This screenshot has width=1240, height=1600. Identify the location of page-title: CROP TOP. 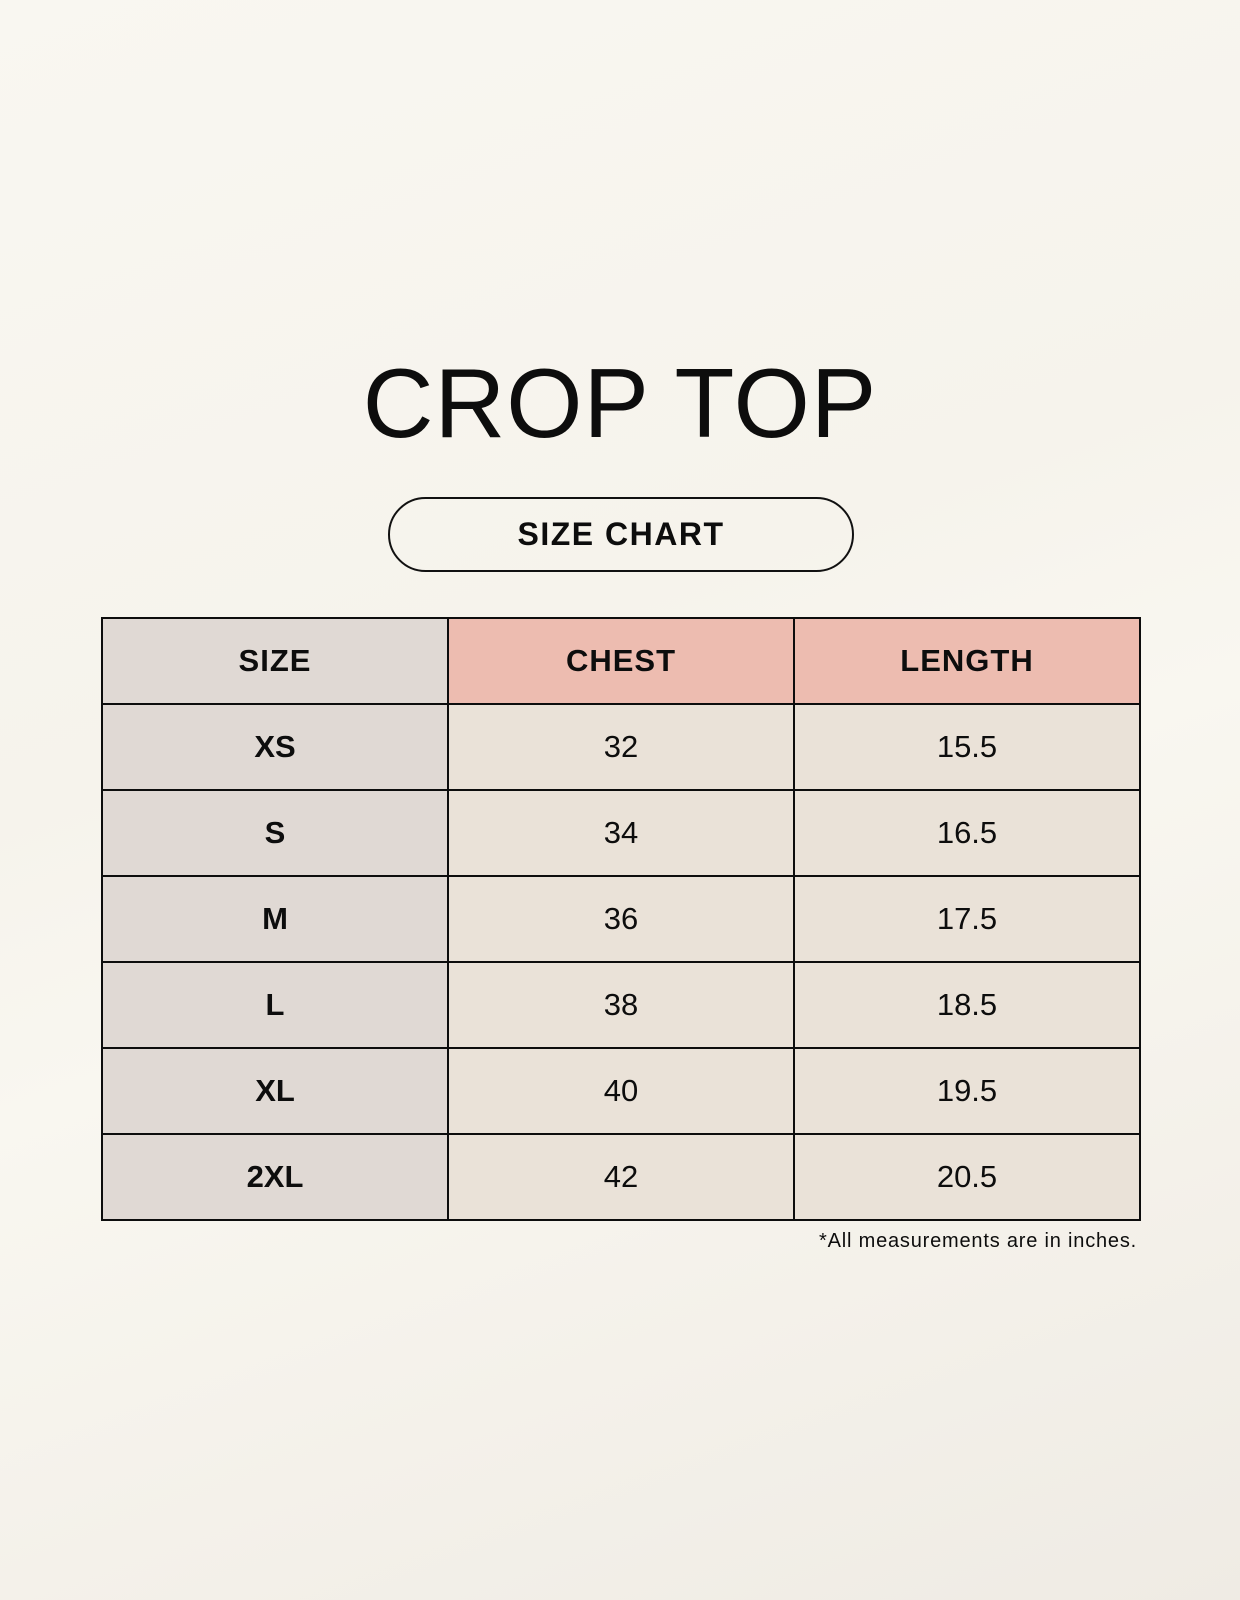
(620, 403).